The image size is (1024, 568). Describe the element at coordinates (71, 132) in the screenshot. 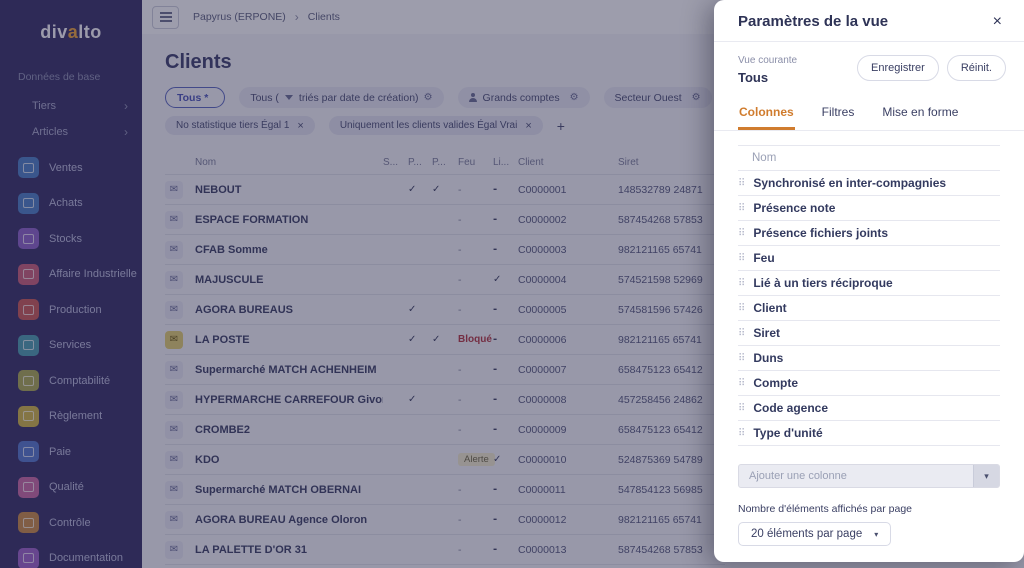

I see `sidebar-tree-item: Articles ›` at that location.